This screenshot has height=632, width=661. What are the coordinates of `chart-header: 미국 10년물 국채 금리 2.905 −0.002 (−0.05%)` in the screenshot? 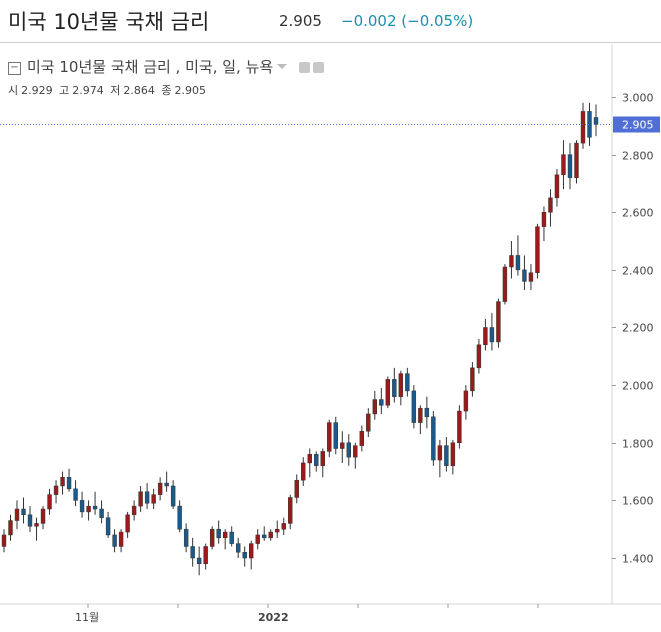 It's located at (330, 22).